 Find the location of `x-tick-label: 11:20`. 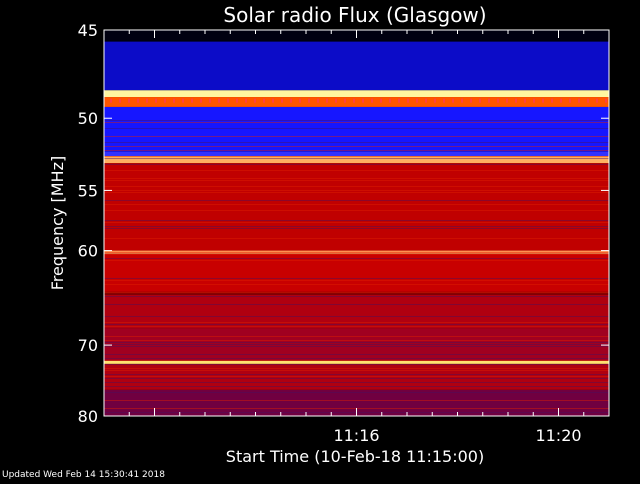

x-tick-label: 11:20 is located at coordinates (558, 435).